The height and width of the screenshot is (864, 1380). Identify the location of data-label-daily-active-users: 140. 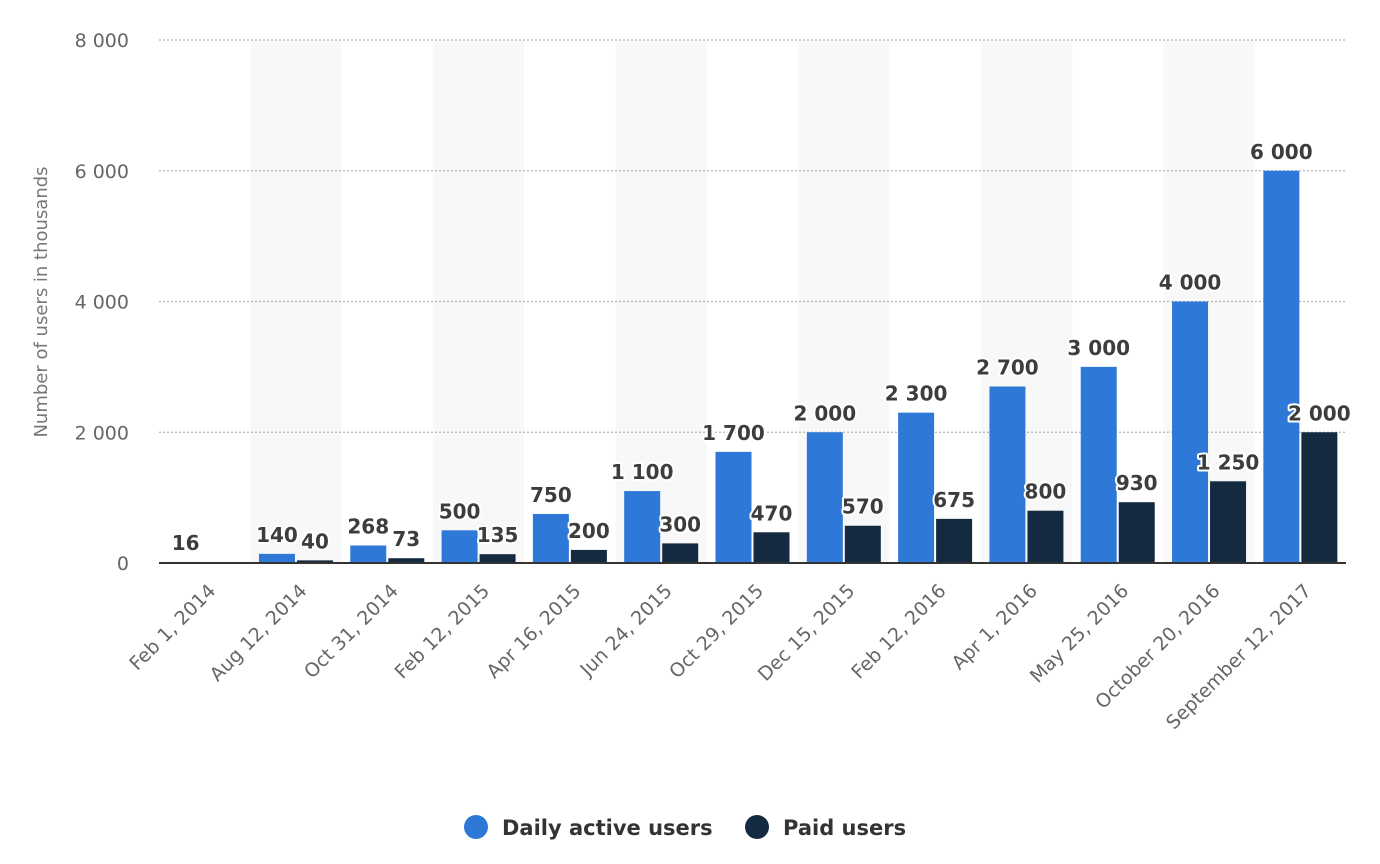
(277, 535).